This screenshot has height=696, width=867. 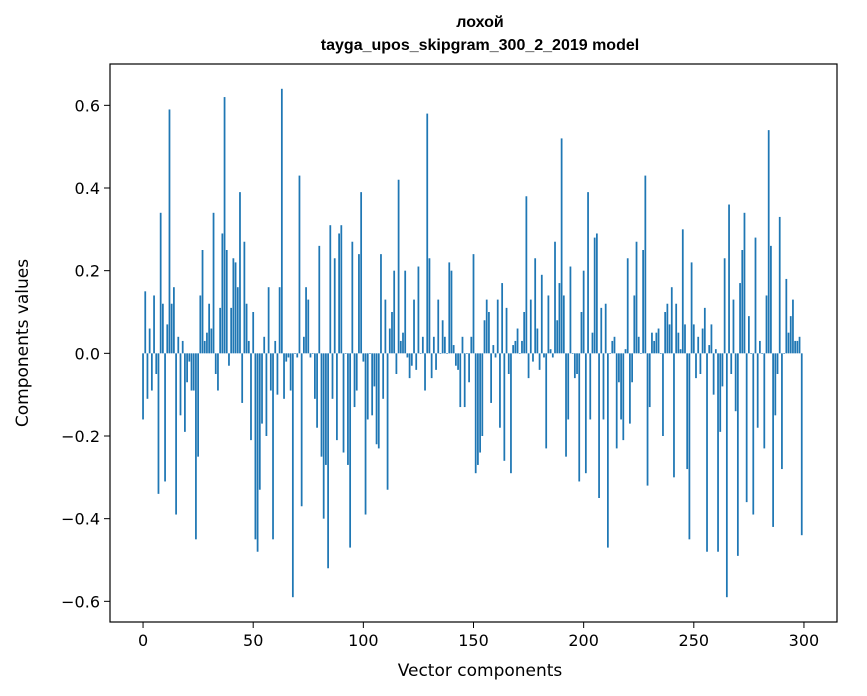 What do you see at coordinates (87, 353) in the screenshot?
I see `y-tick-label: 0.0` at bounding box center [87, 353].